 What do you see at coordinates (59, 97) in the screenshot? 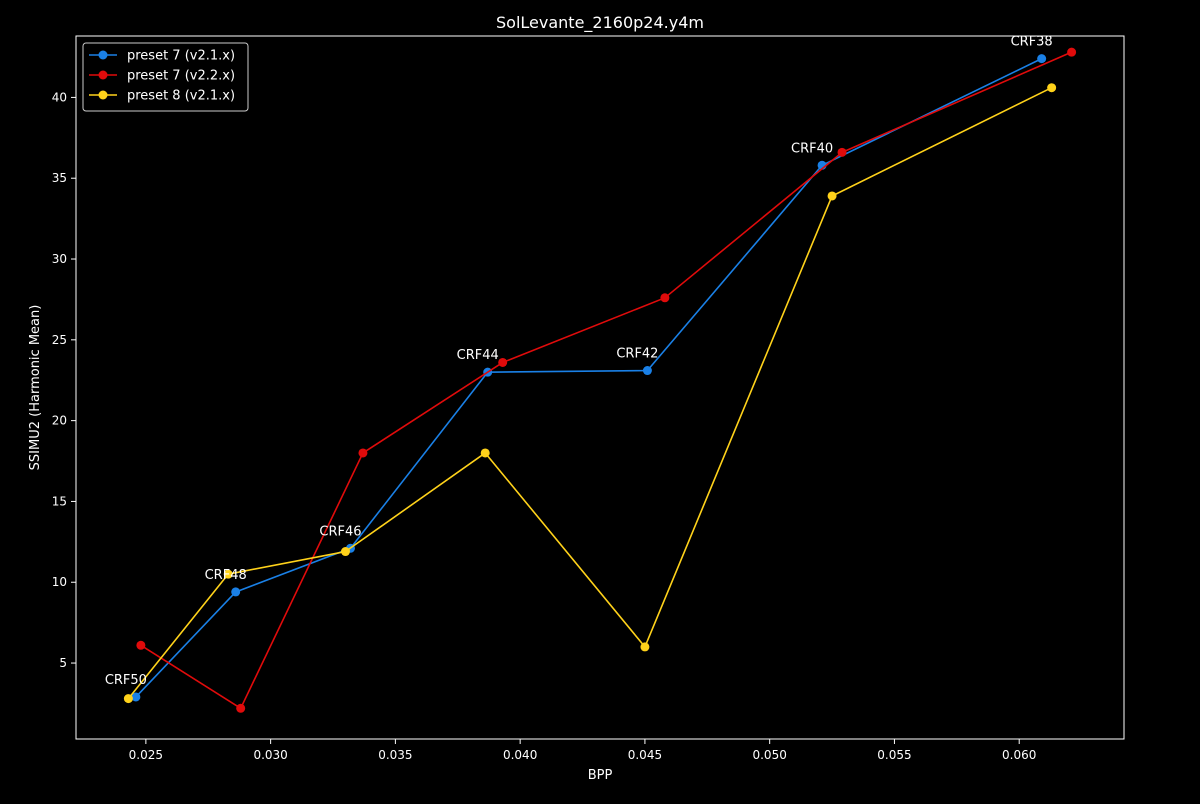
I see `y-tick-label: 40` at bounding box center [59, 97].